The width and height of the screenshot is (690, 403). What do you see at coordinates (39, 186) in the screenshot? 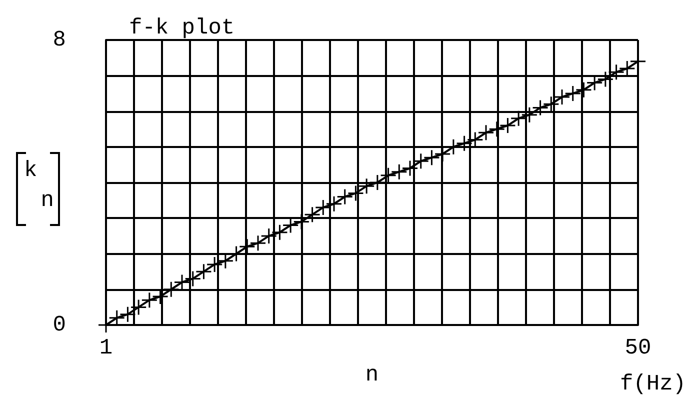
I see `y-axis-title: k n` at bounding box center [39, 186].